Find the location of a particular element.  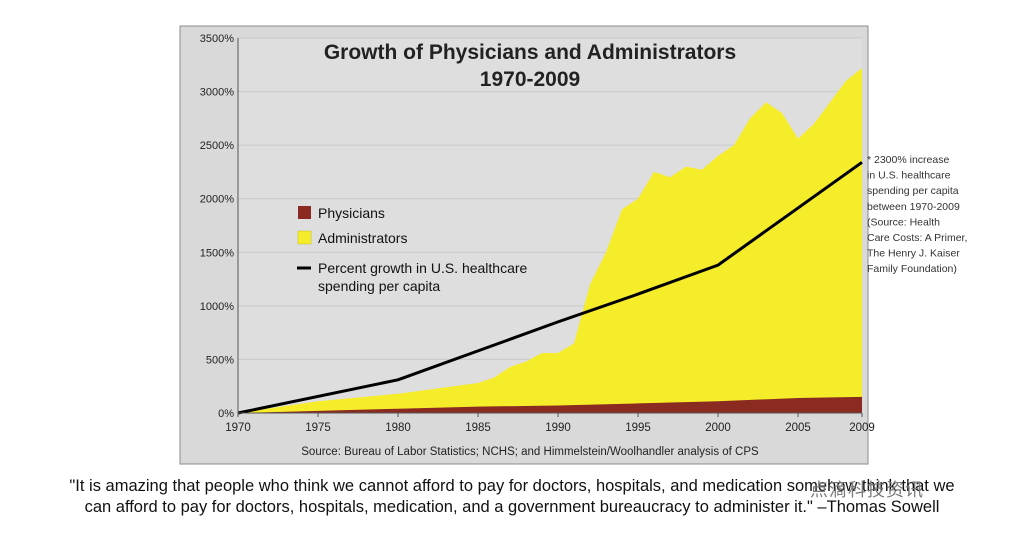

legend-label-spending-1: Percent growth in U.S. healthcare is located at coordinates (423, 268).